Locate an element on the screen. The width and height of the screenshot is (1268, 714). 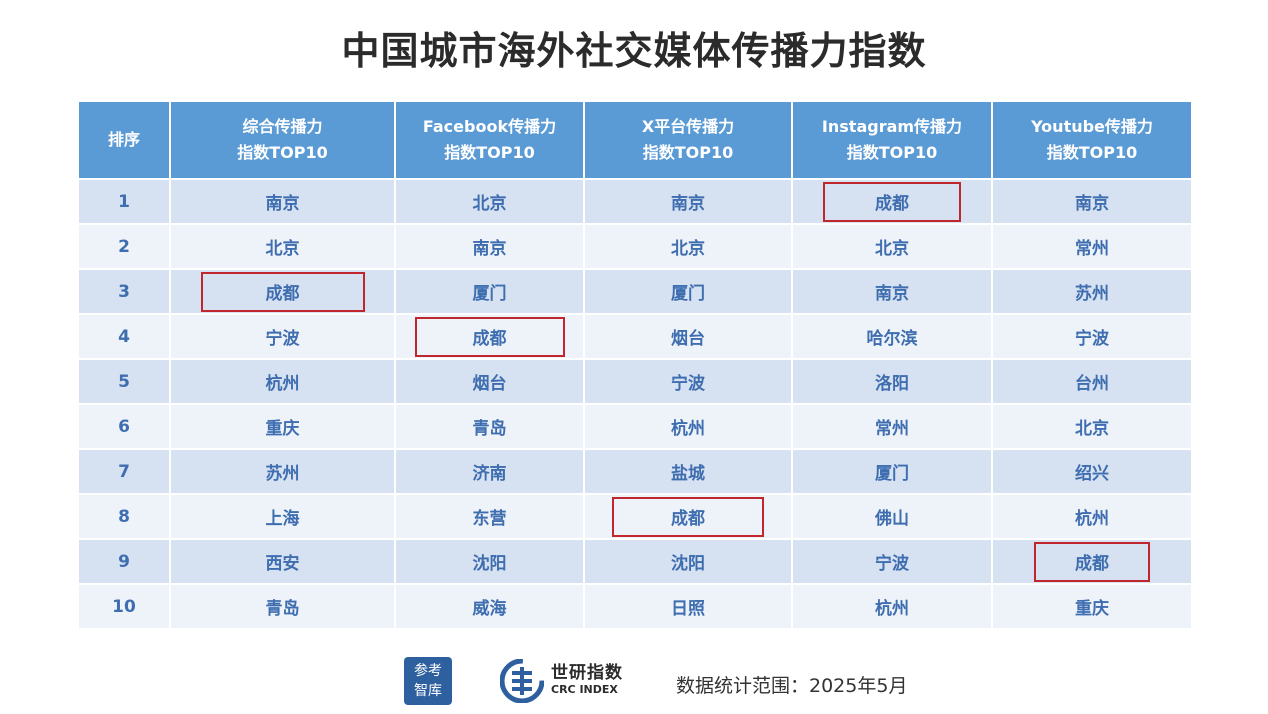
column-header: 排序 is located at coordinates (124, 140).